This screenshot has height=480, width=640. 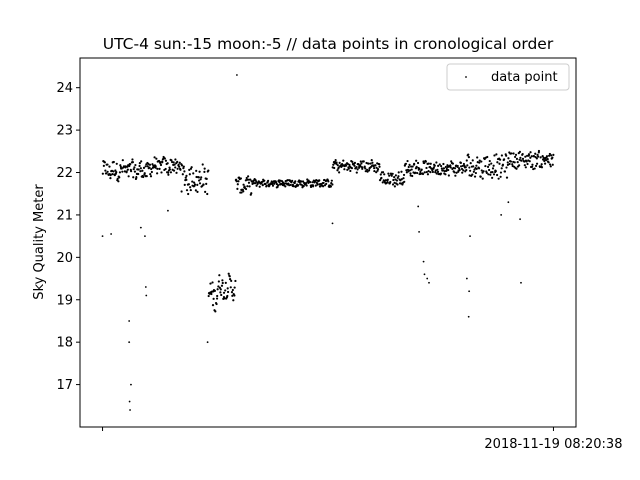 I want to click on x-tick-label: 2018-11-19 08:20:38, so click(x=553, y=444).